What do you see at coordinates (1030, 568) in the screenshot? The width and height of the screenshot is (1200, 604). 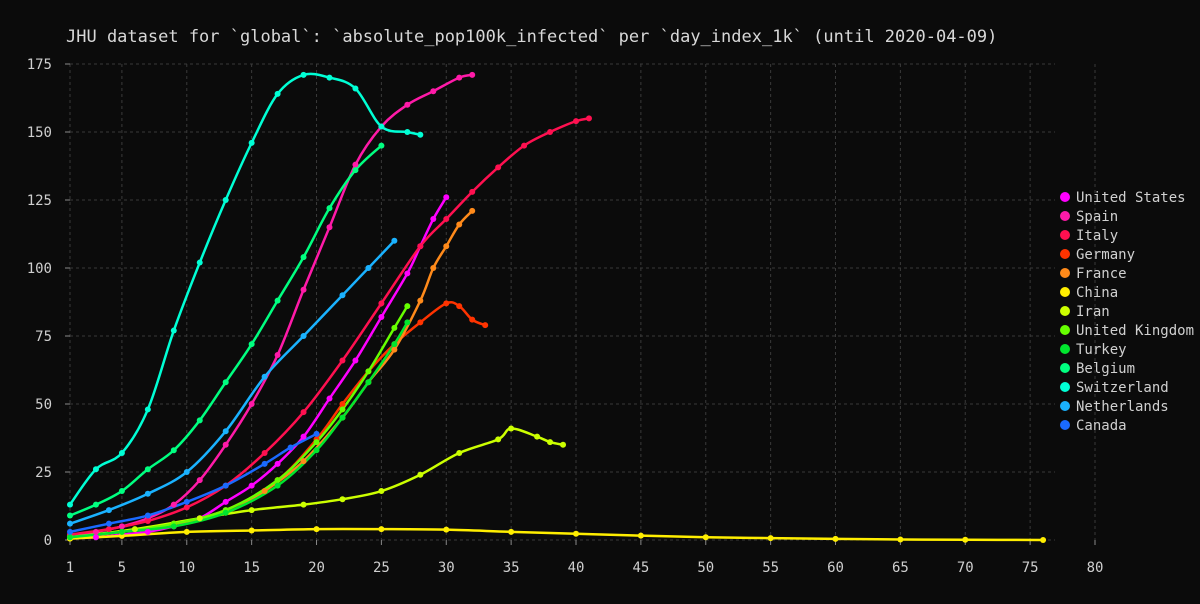 I see `x-tick-label: 75` at bounding box center [1030, 568].